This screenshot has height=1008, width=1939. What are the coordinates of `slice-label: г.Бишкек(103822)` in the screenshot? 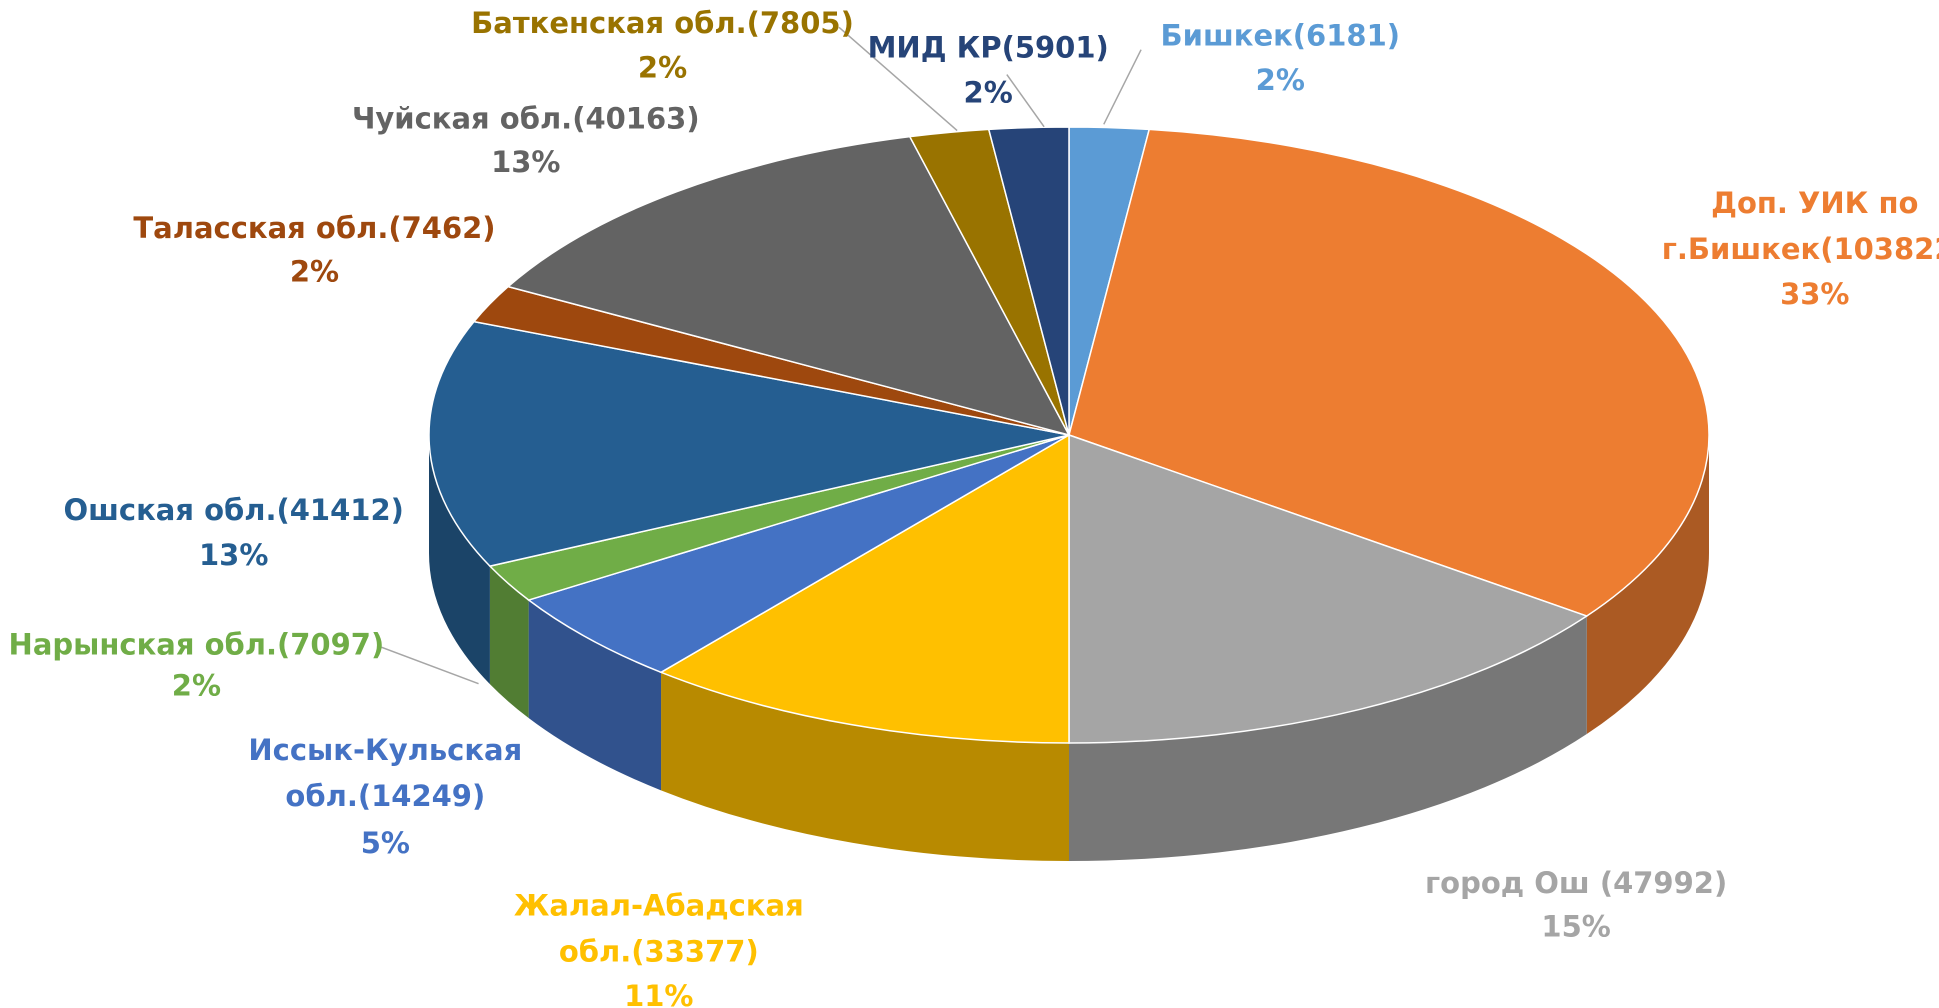 It's located at (1800, 249).